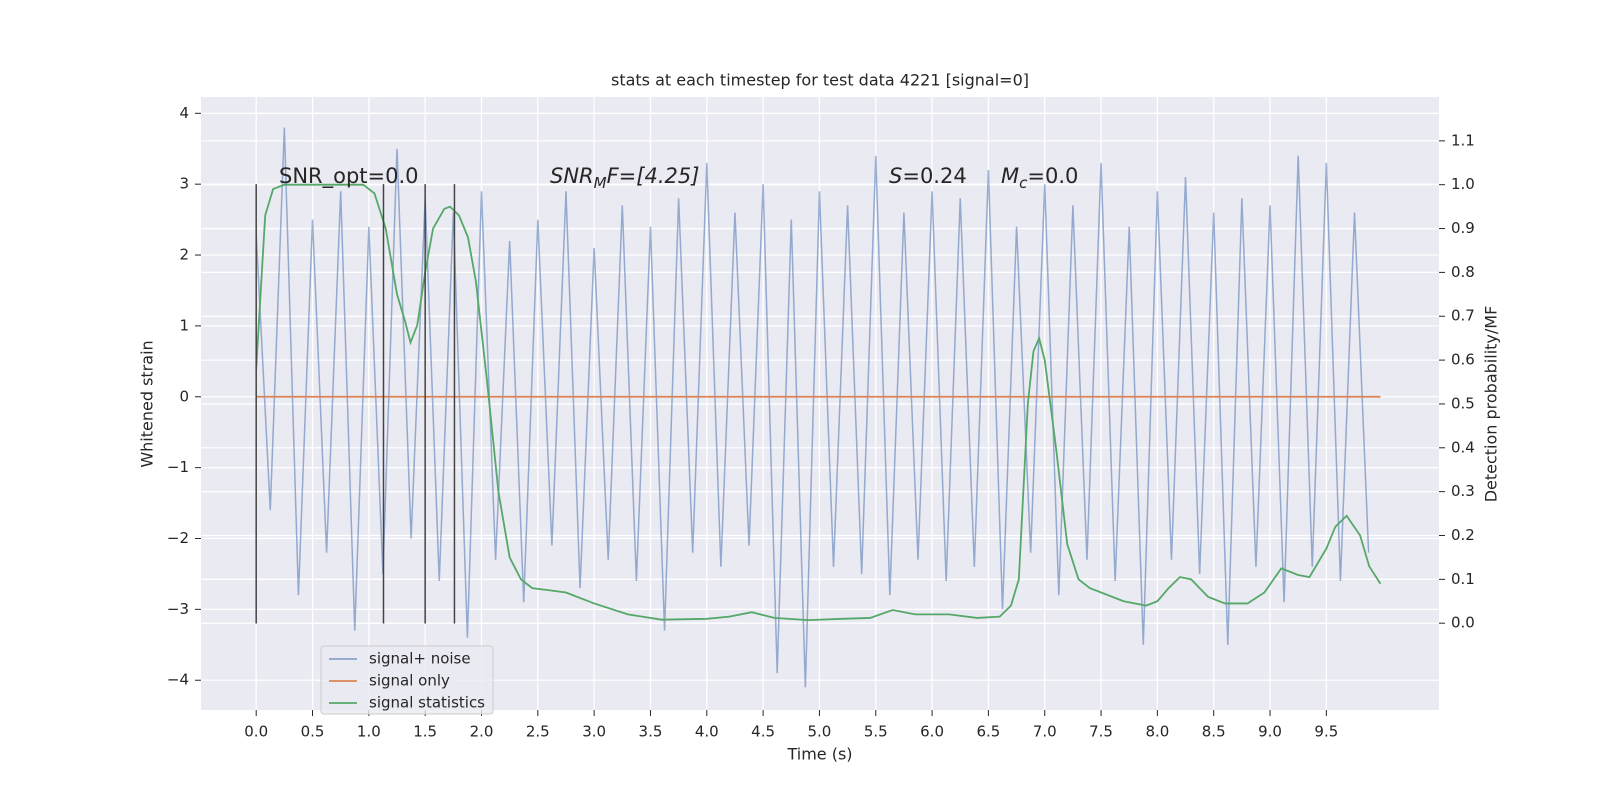  Describe the element at coordinates (707, 732) in the screenshot. I see `x-tick-label: 4.0` at that location.